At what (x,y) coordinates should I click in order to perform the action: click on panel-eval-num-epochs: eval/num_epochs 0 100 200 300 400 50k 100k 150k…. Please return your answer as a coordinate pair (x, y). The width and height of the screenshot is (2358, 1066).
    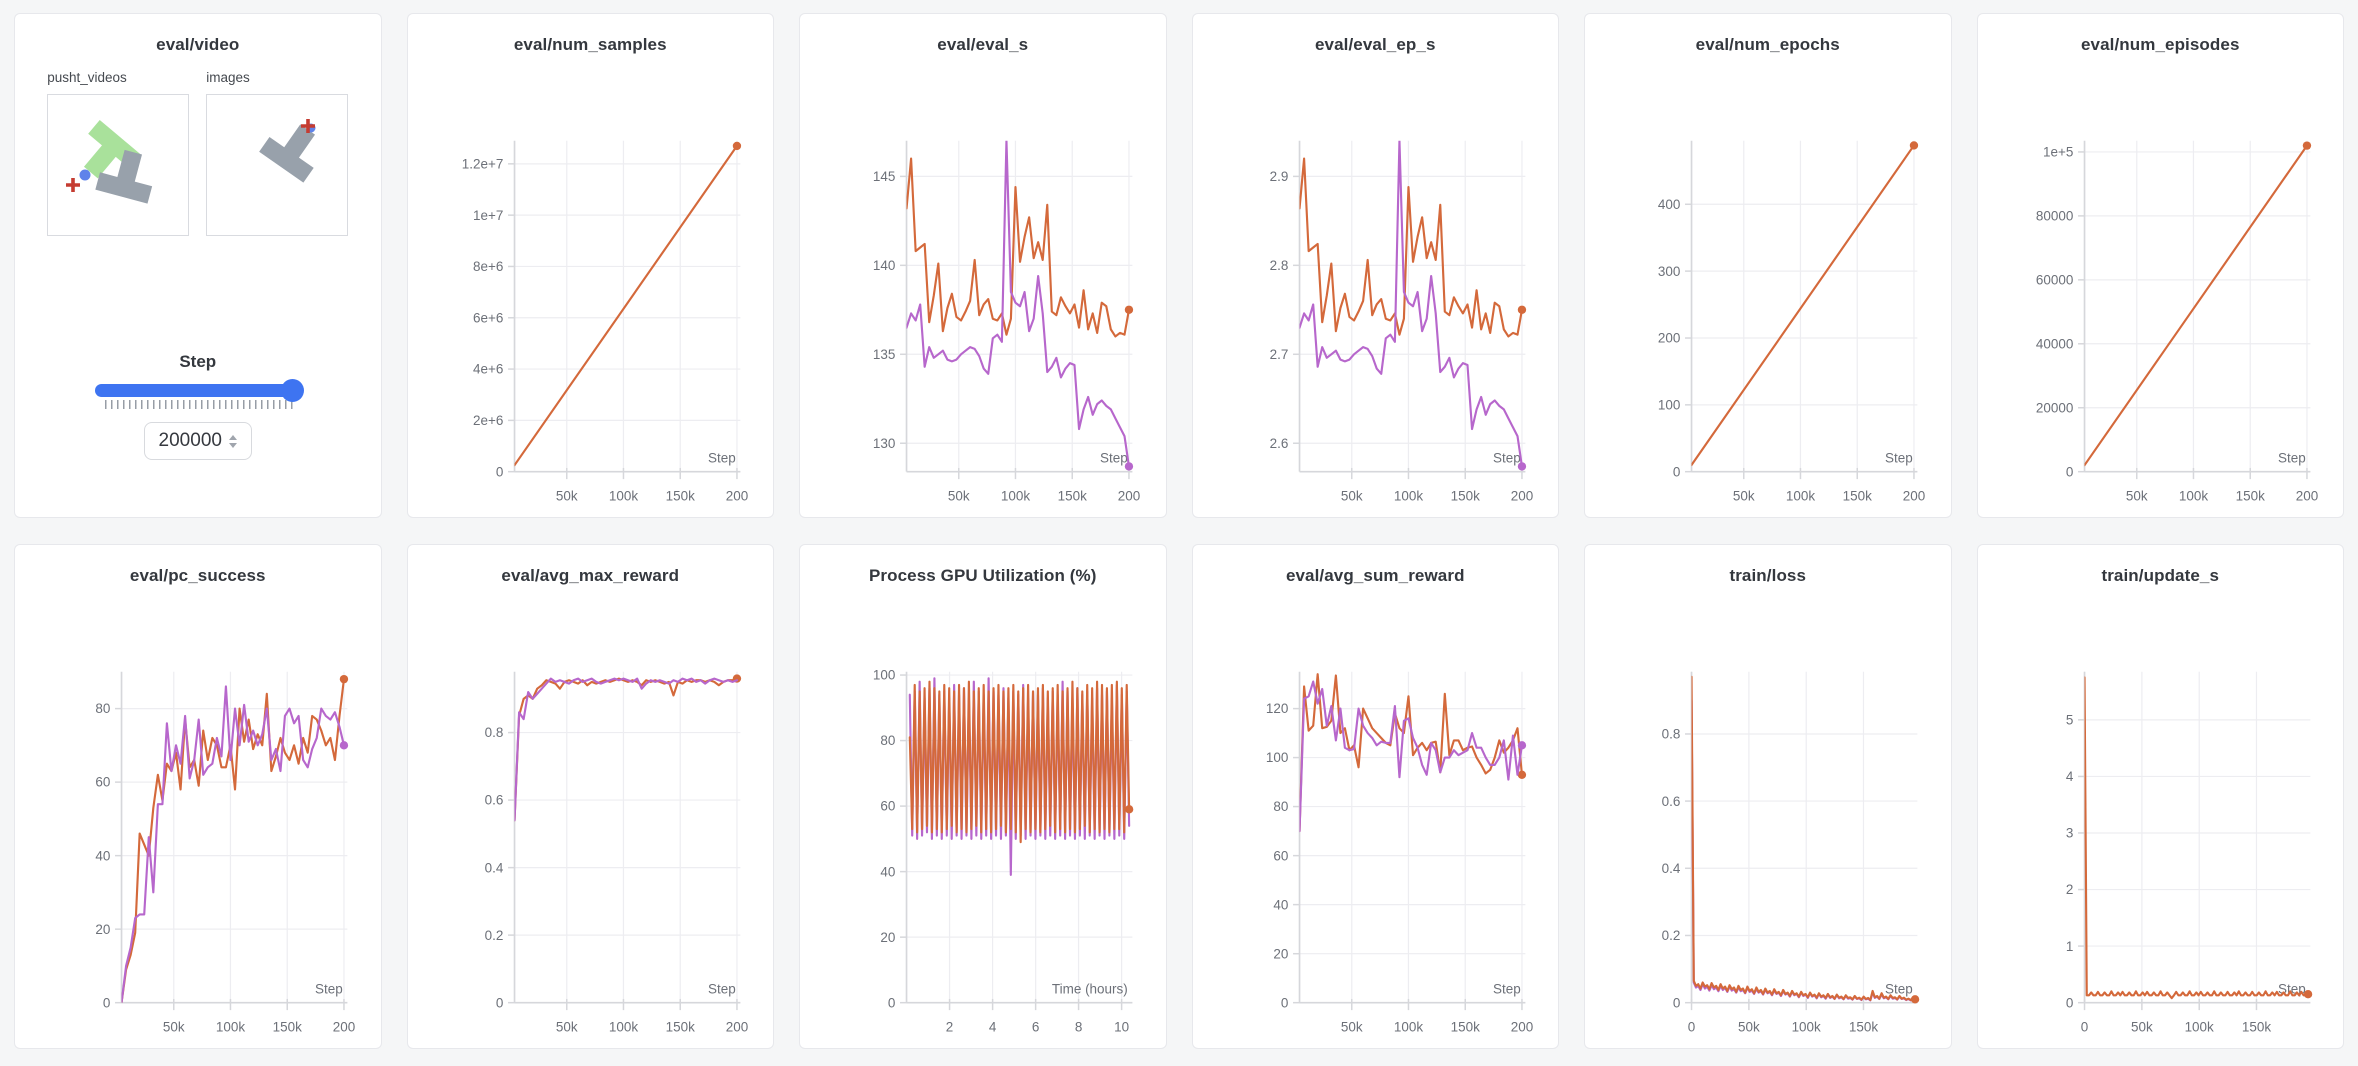
    Looking at the image, I should click on (1768, 265).